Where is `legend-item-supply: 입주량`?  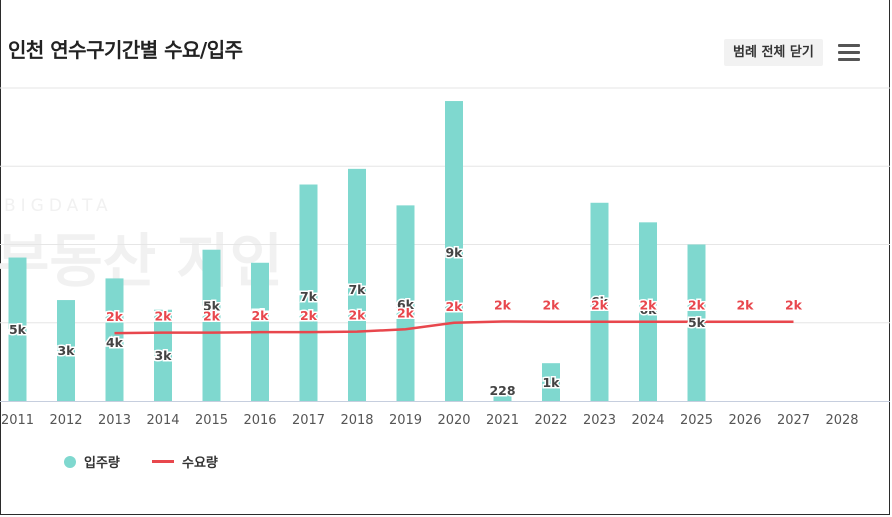 legend-item-supply: 입주량 is located at coordinates (92, 461).